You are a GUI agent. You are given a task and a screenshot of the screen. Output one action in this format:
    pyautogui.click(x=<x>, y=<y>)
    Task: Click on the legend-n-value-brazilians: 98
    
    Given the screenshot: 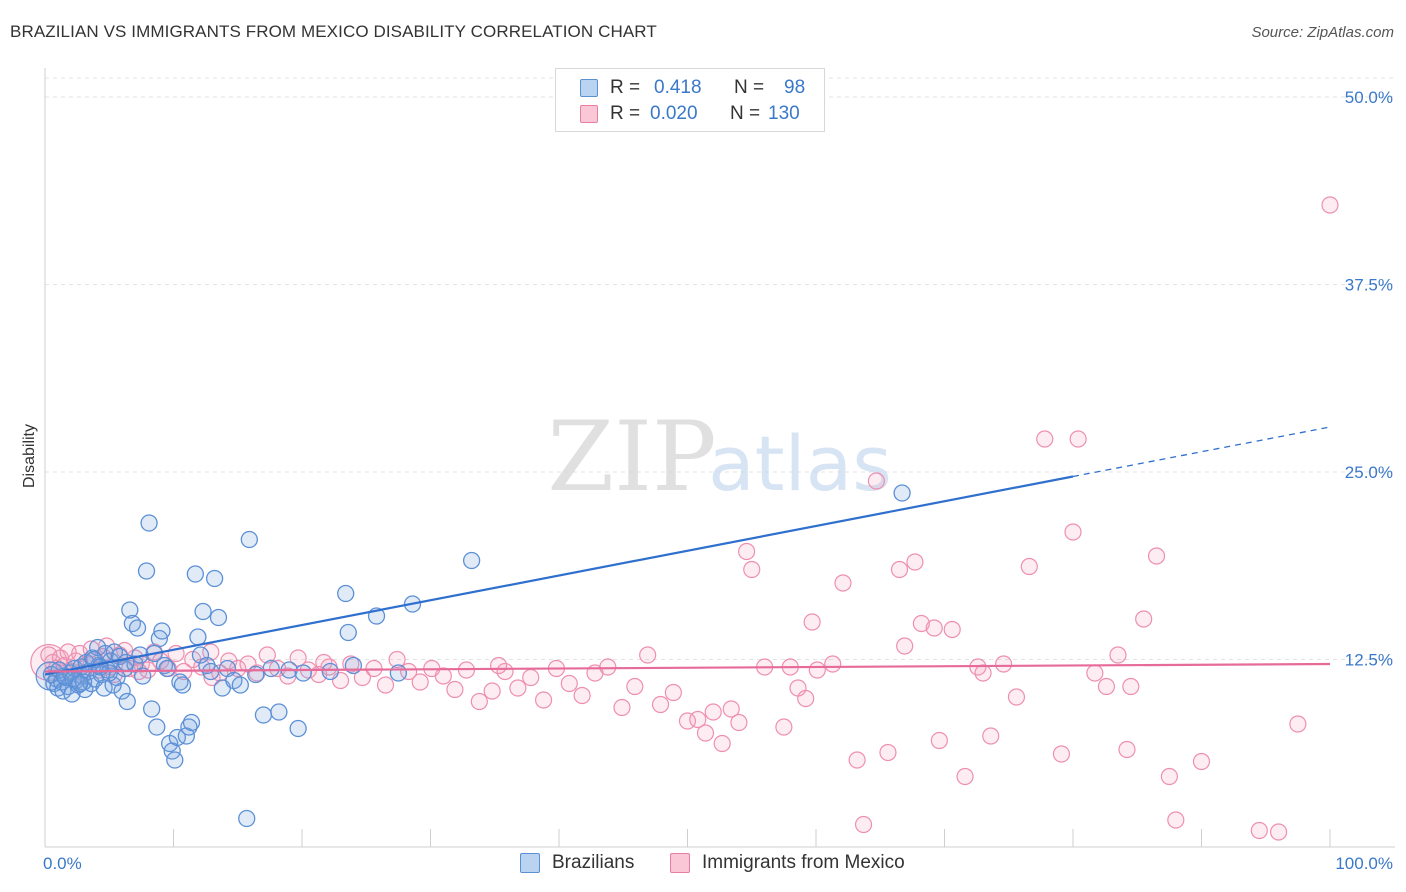 What is the action you would take?
    pyautogui.click(x=795, y=87)
    